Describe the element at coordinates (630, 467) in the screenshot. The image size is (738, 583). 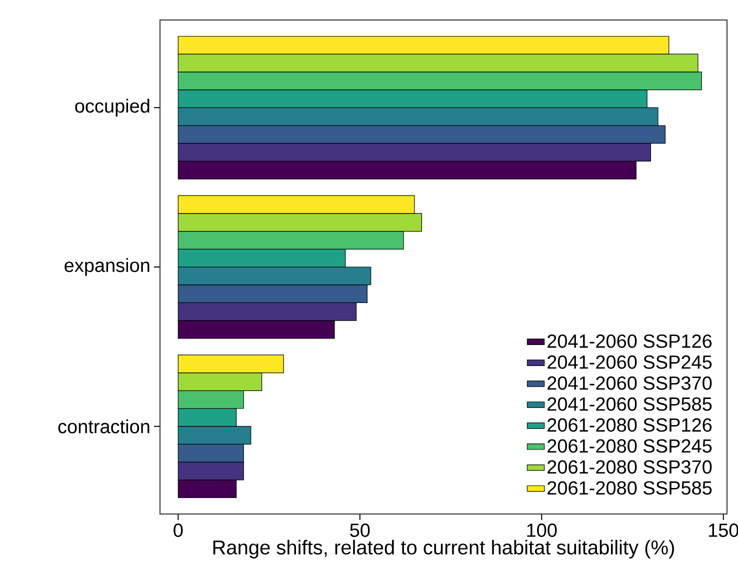
I see `legend-label: 2061-2080 SSP370` at that location.